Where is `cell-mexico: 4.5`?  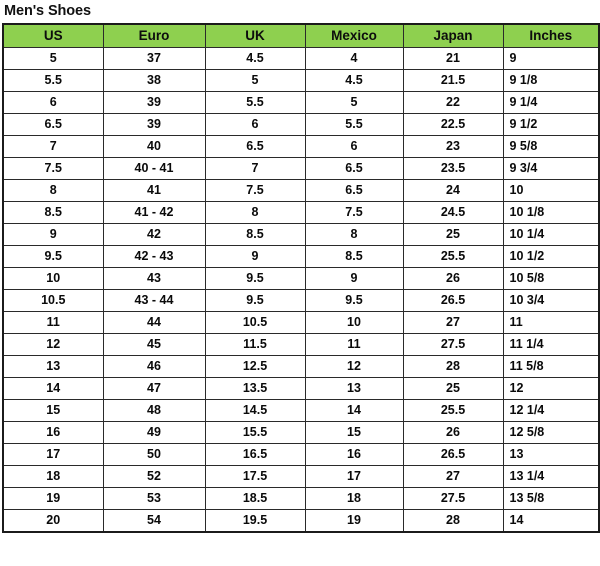 cell-mexico: 4.5 is located at coordinates (354, 80).